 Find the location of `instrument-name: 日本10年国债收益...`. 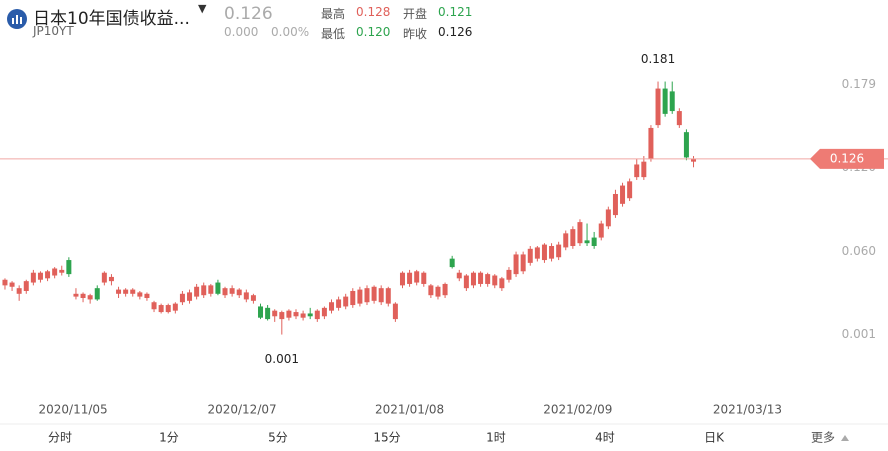

instrument-name: 日本10年国债收益... is located at coordinates (111, 19).